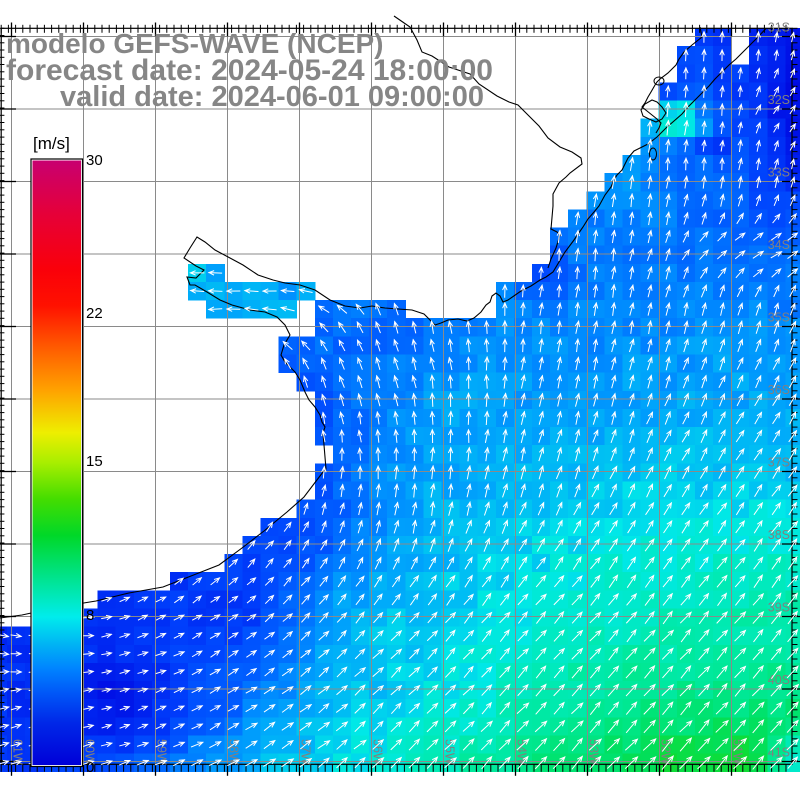 The image size is (800, 800). What do you see at coordinates (94, 160) in the screenshot?
I see `svg-text: 30` at bounding box center [94, 160].